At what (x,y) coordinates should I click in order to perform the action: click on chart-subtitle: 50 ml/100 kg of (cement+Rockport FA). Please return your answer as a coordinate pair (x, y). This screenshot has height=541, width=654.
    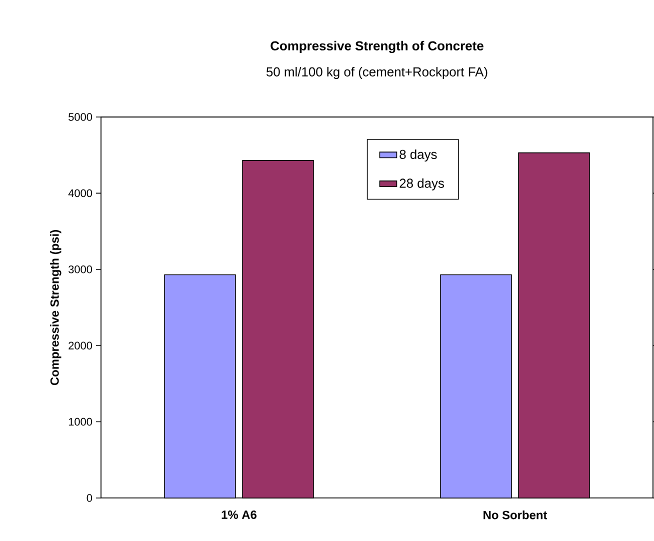
    Looking at the image, I should click on (377, 73).